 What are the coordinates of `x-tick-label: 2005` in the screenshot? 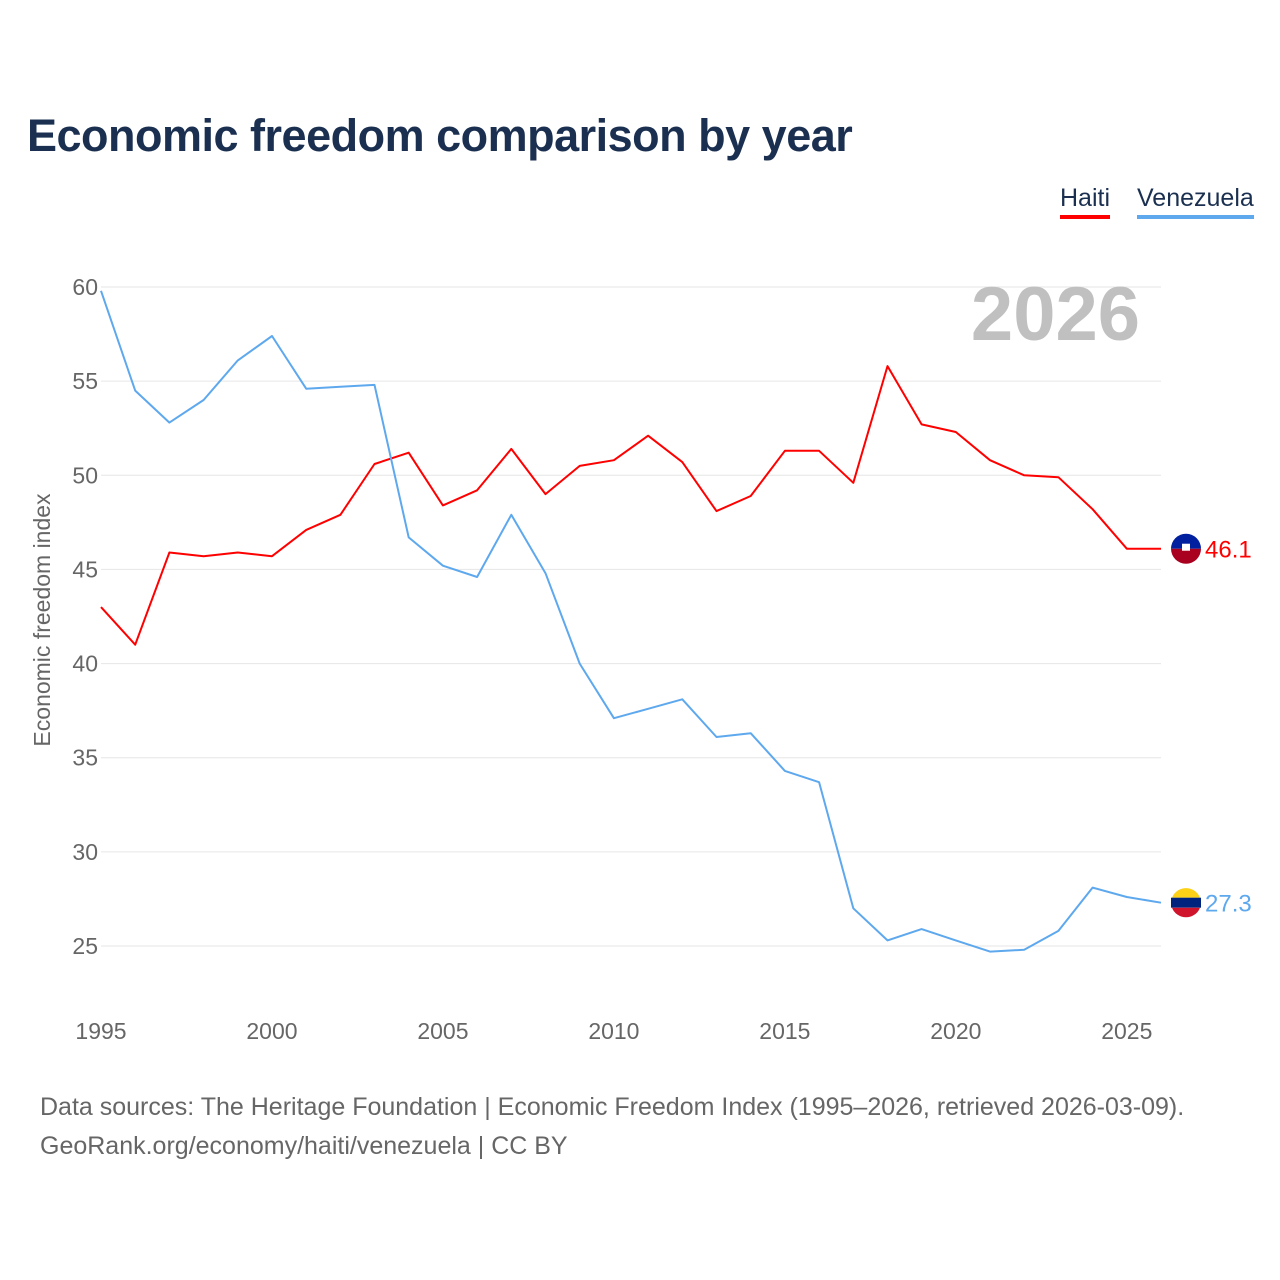 It's located at (442, 1031).